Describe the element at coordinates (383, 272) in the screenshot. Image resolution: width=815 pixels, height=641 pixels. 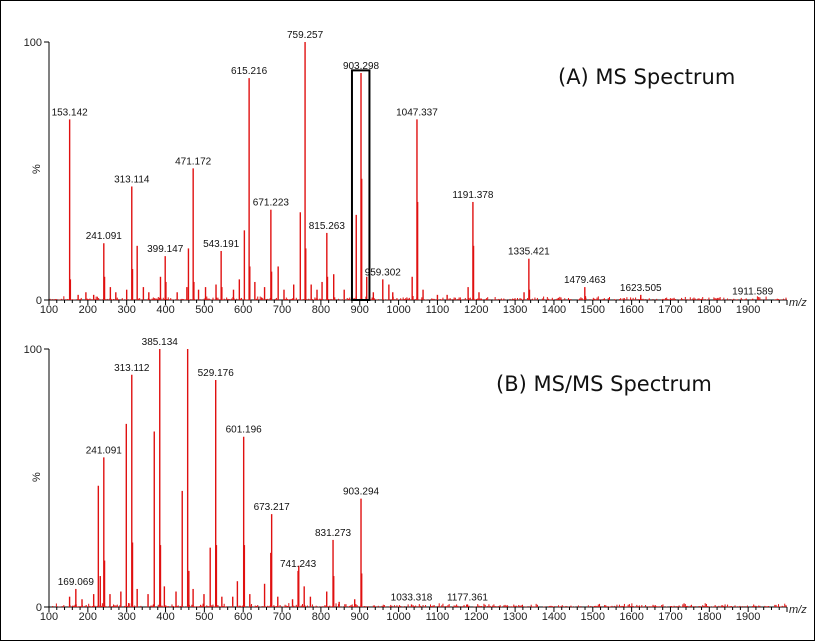
I see `peak-label: 959.302` at that location.